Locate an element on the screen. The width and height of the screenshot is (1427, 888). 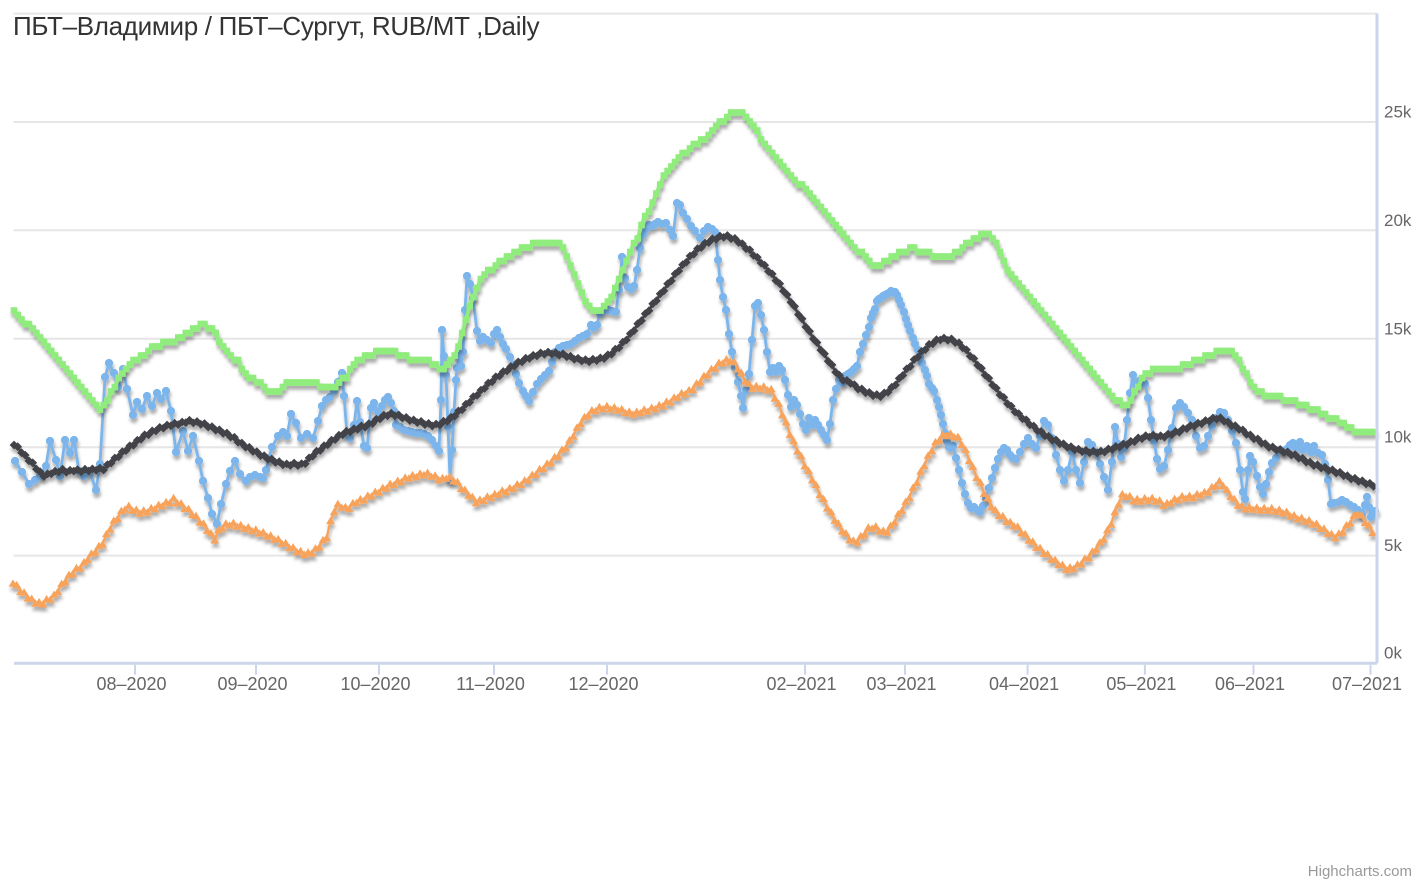
svg-text: 09–2020 is located at coordinates (252, 684).